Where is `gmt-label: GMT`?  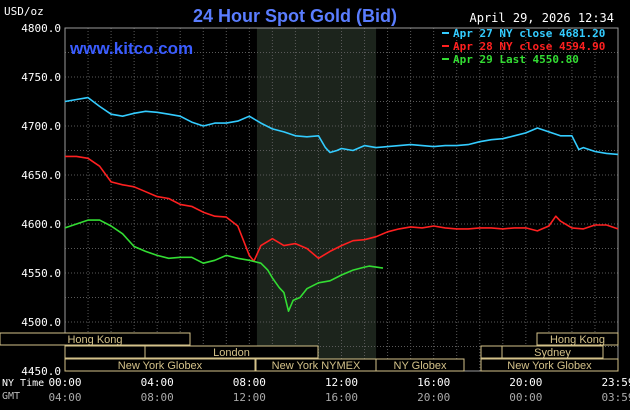
gmt-label: GMT is located at coordinates (11, 396).